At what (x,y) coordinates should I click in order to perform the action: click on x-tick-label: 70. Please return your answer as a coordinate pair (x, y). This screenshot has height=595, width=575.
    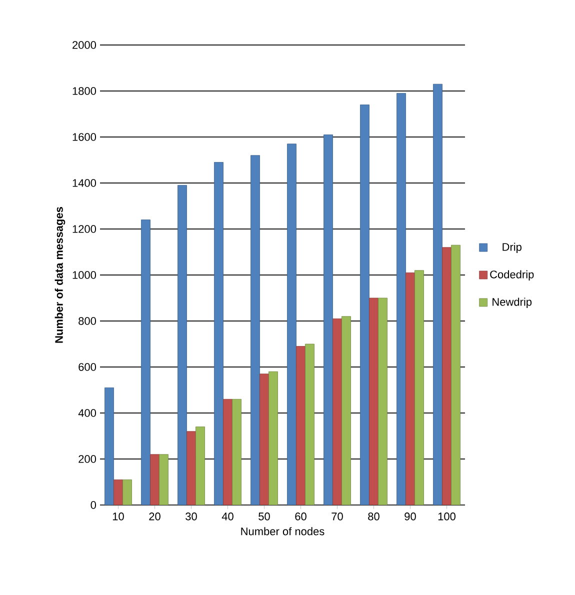
    Looking at the image, I should click on (337, 516).